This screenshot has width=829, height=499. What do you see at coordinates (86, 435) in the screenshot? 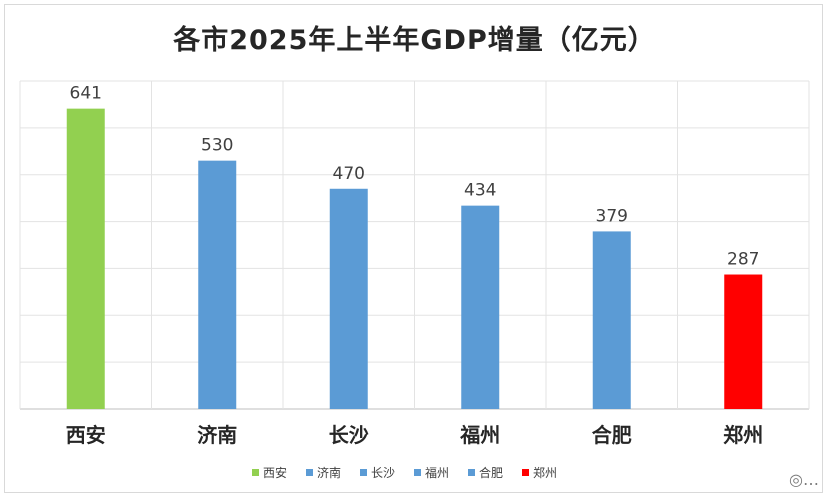
I see `x-tick-label: 西安` at bounding box center [86, 435].